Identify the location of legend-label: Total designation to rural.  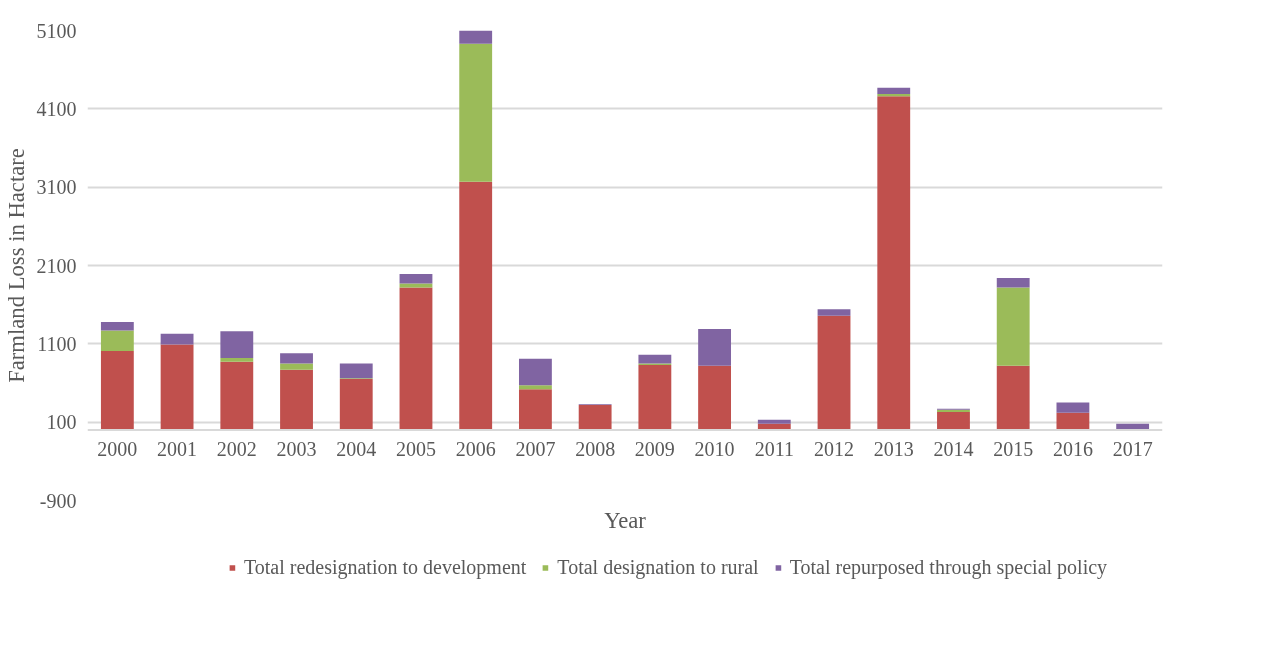
(658, 567).